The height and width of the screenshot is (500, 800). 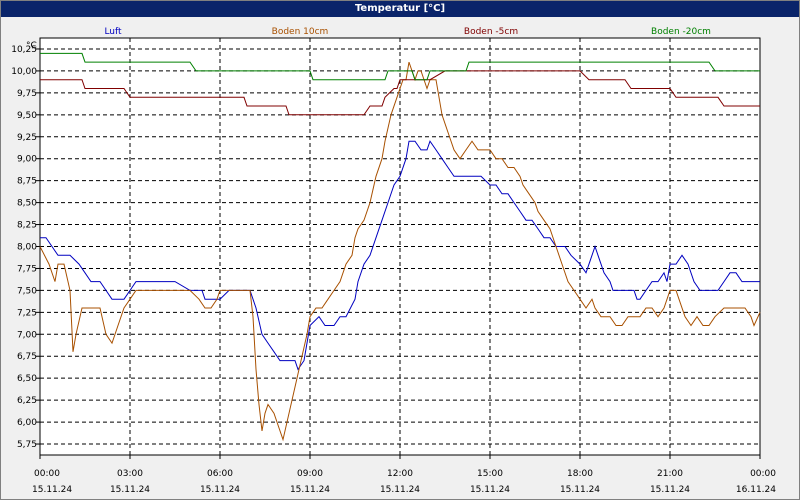 What do you see at coordinates (220, 474) in the screenshot?
I see `x-tick-time: 06:00` at bounding box center [220, 474].